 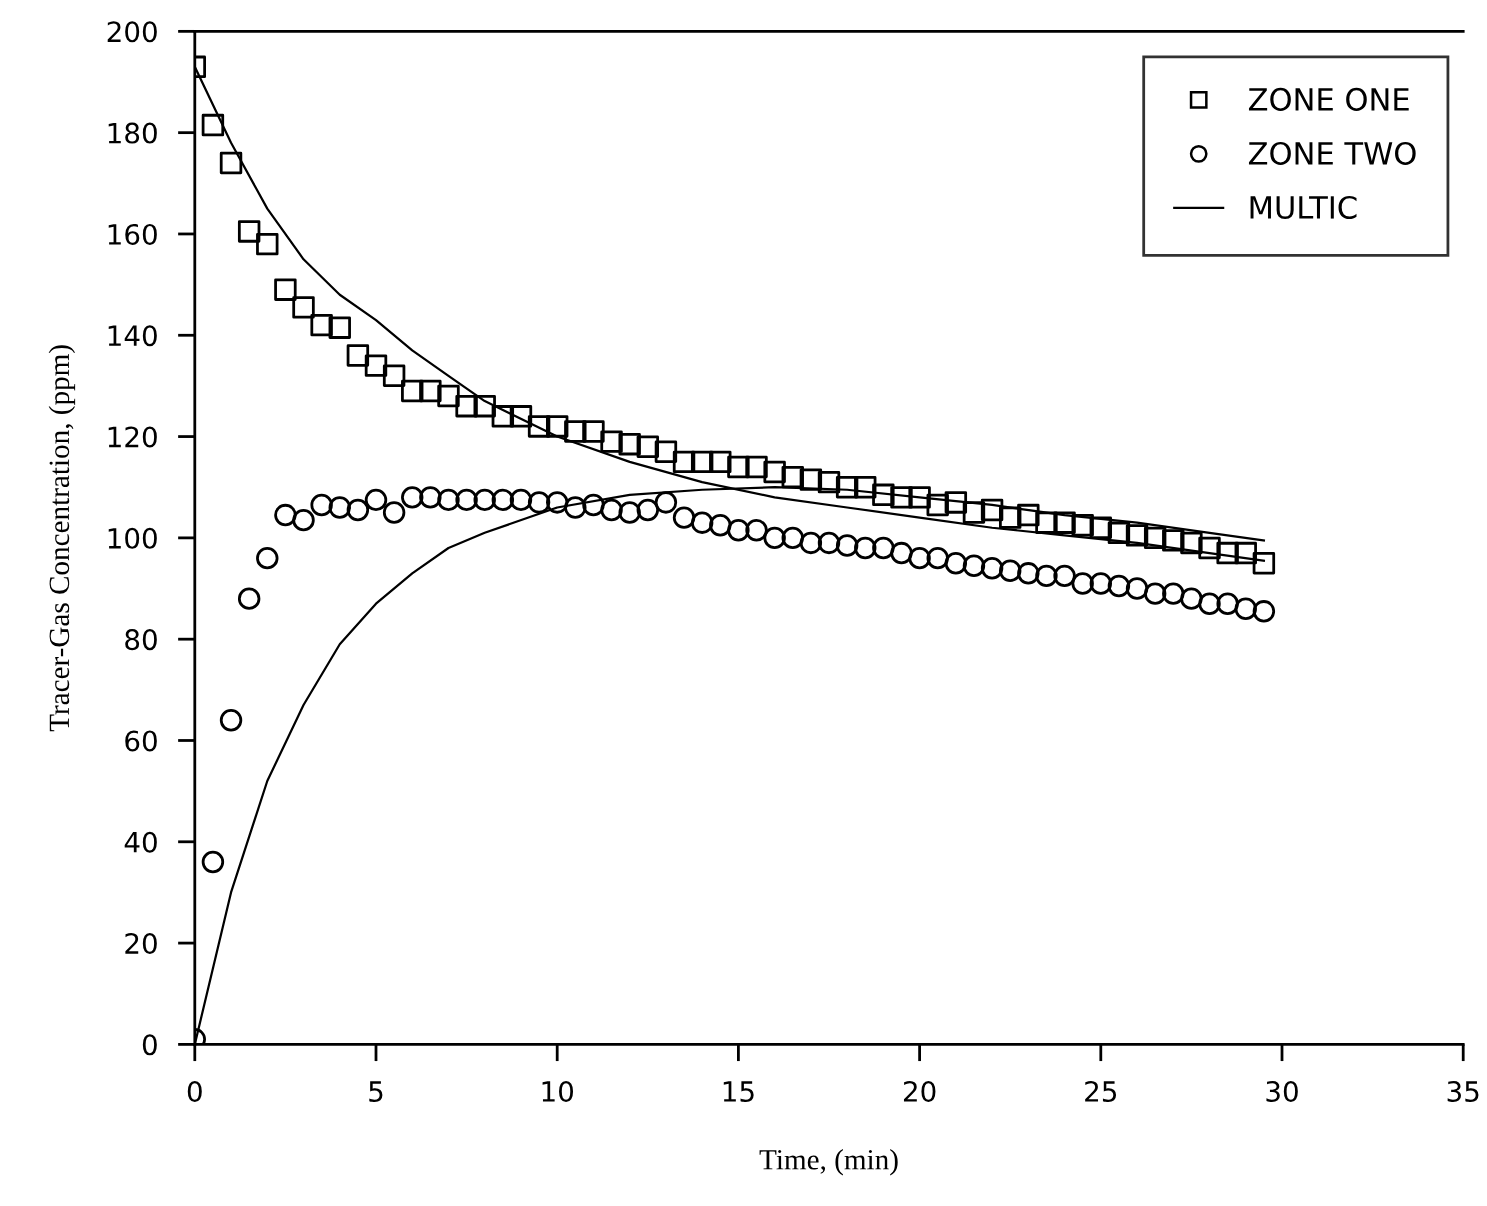 What do you see at coordinates (828, 1162) in the screenshot?
I see `x-axis-title: Time, (min)` at bounding box center [828, 1162].